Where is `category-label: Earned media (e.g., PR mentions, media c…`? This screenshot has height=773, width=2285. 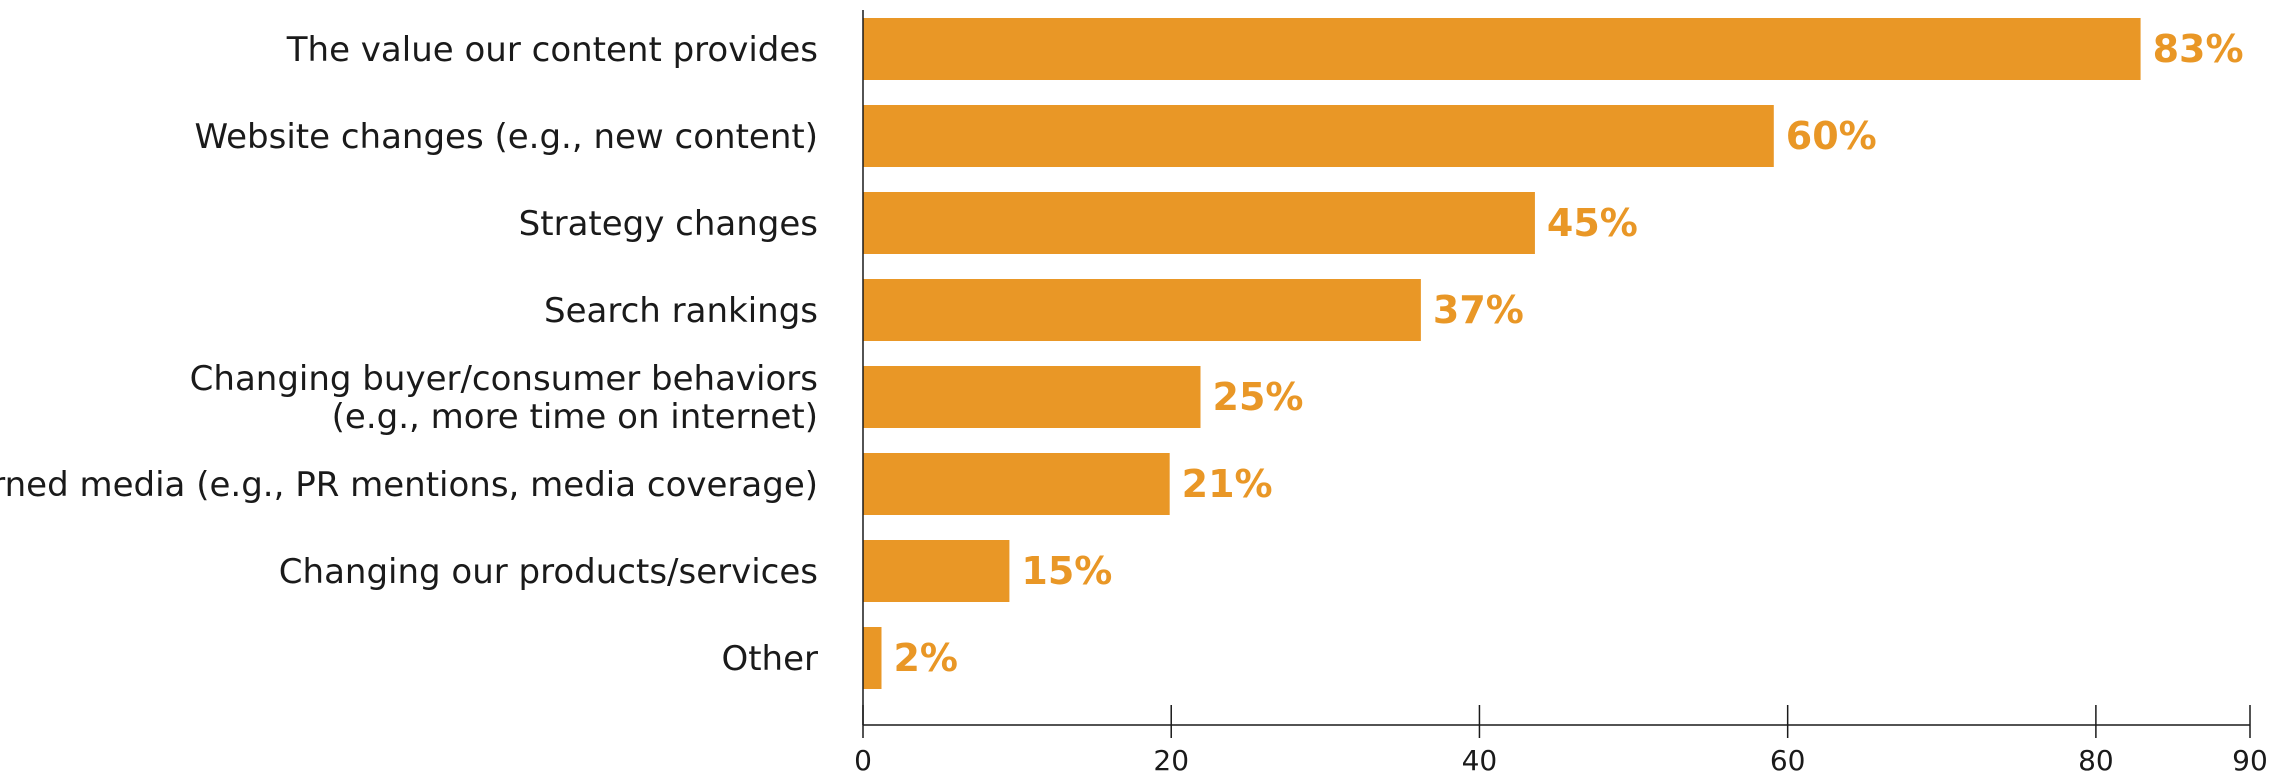
category-label: Earned media (e.g., PR mentions, media c… is located at coordinates (409, 485).